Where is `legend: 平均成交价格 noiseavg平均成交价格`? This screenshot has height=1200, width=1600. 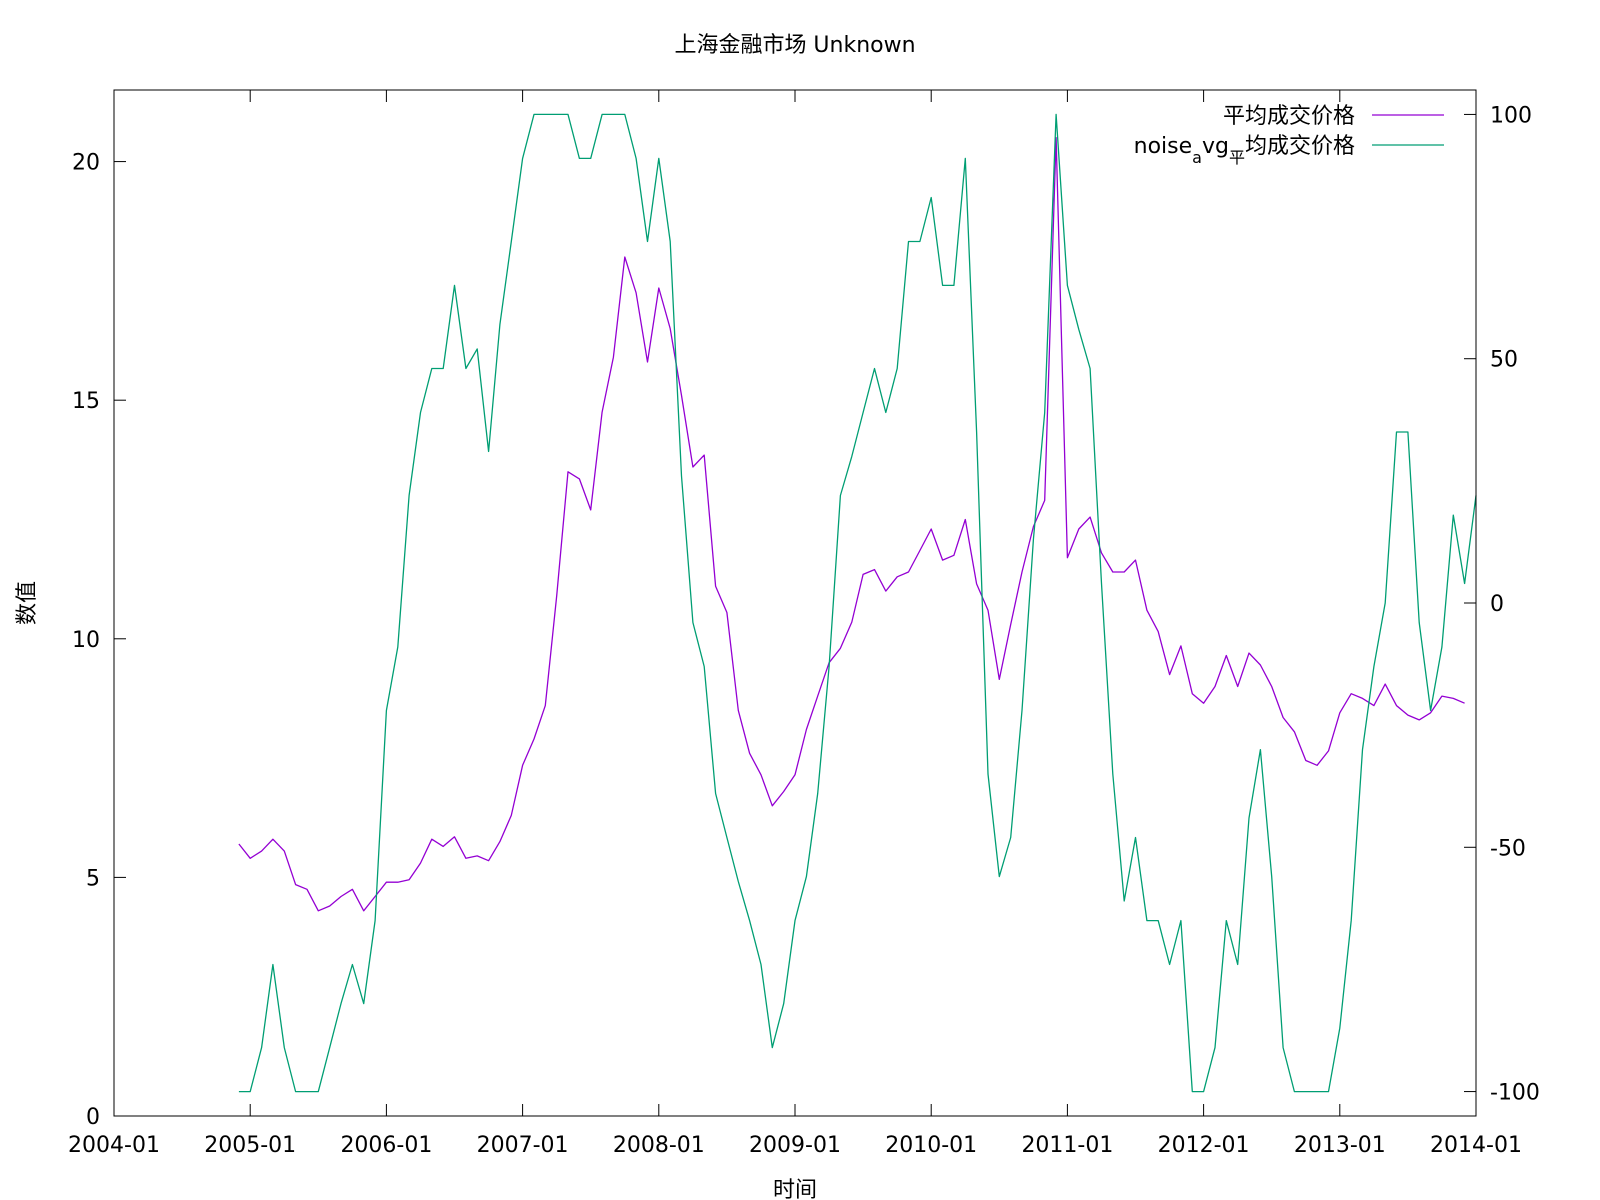 legend: 平均成交价格 noiseavg平均成交价格 is located at coordinates (1289, 135).